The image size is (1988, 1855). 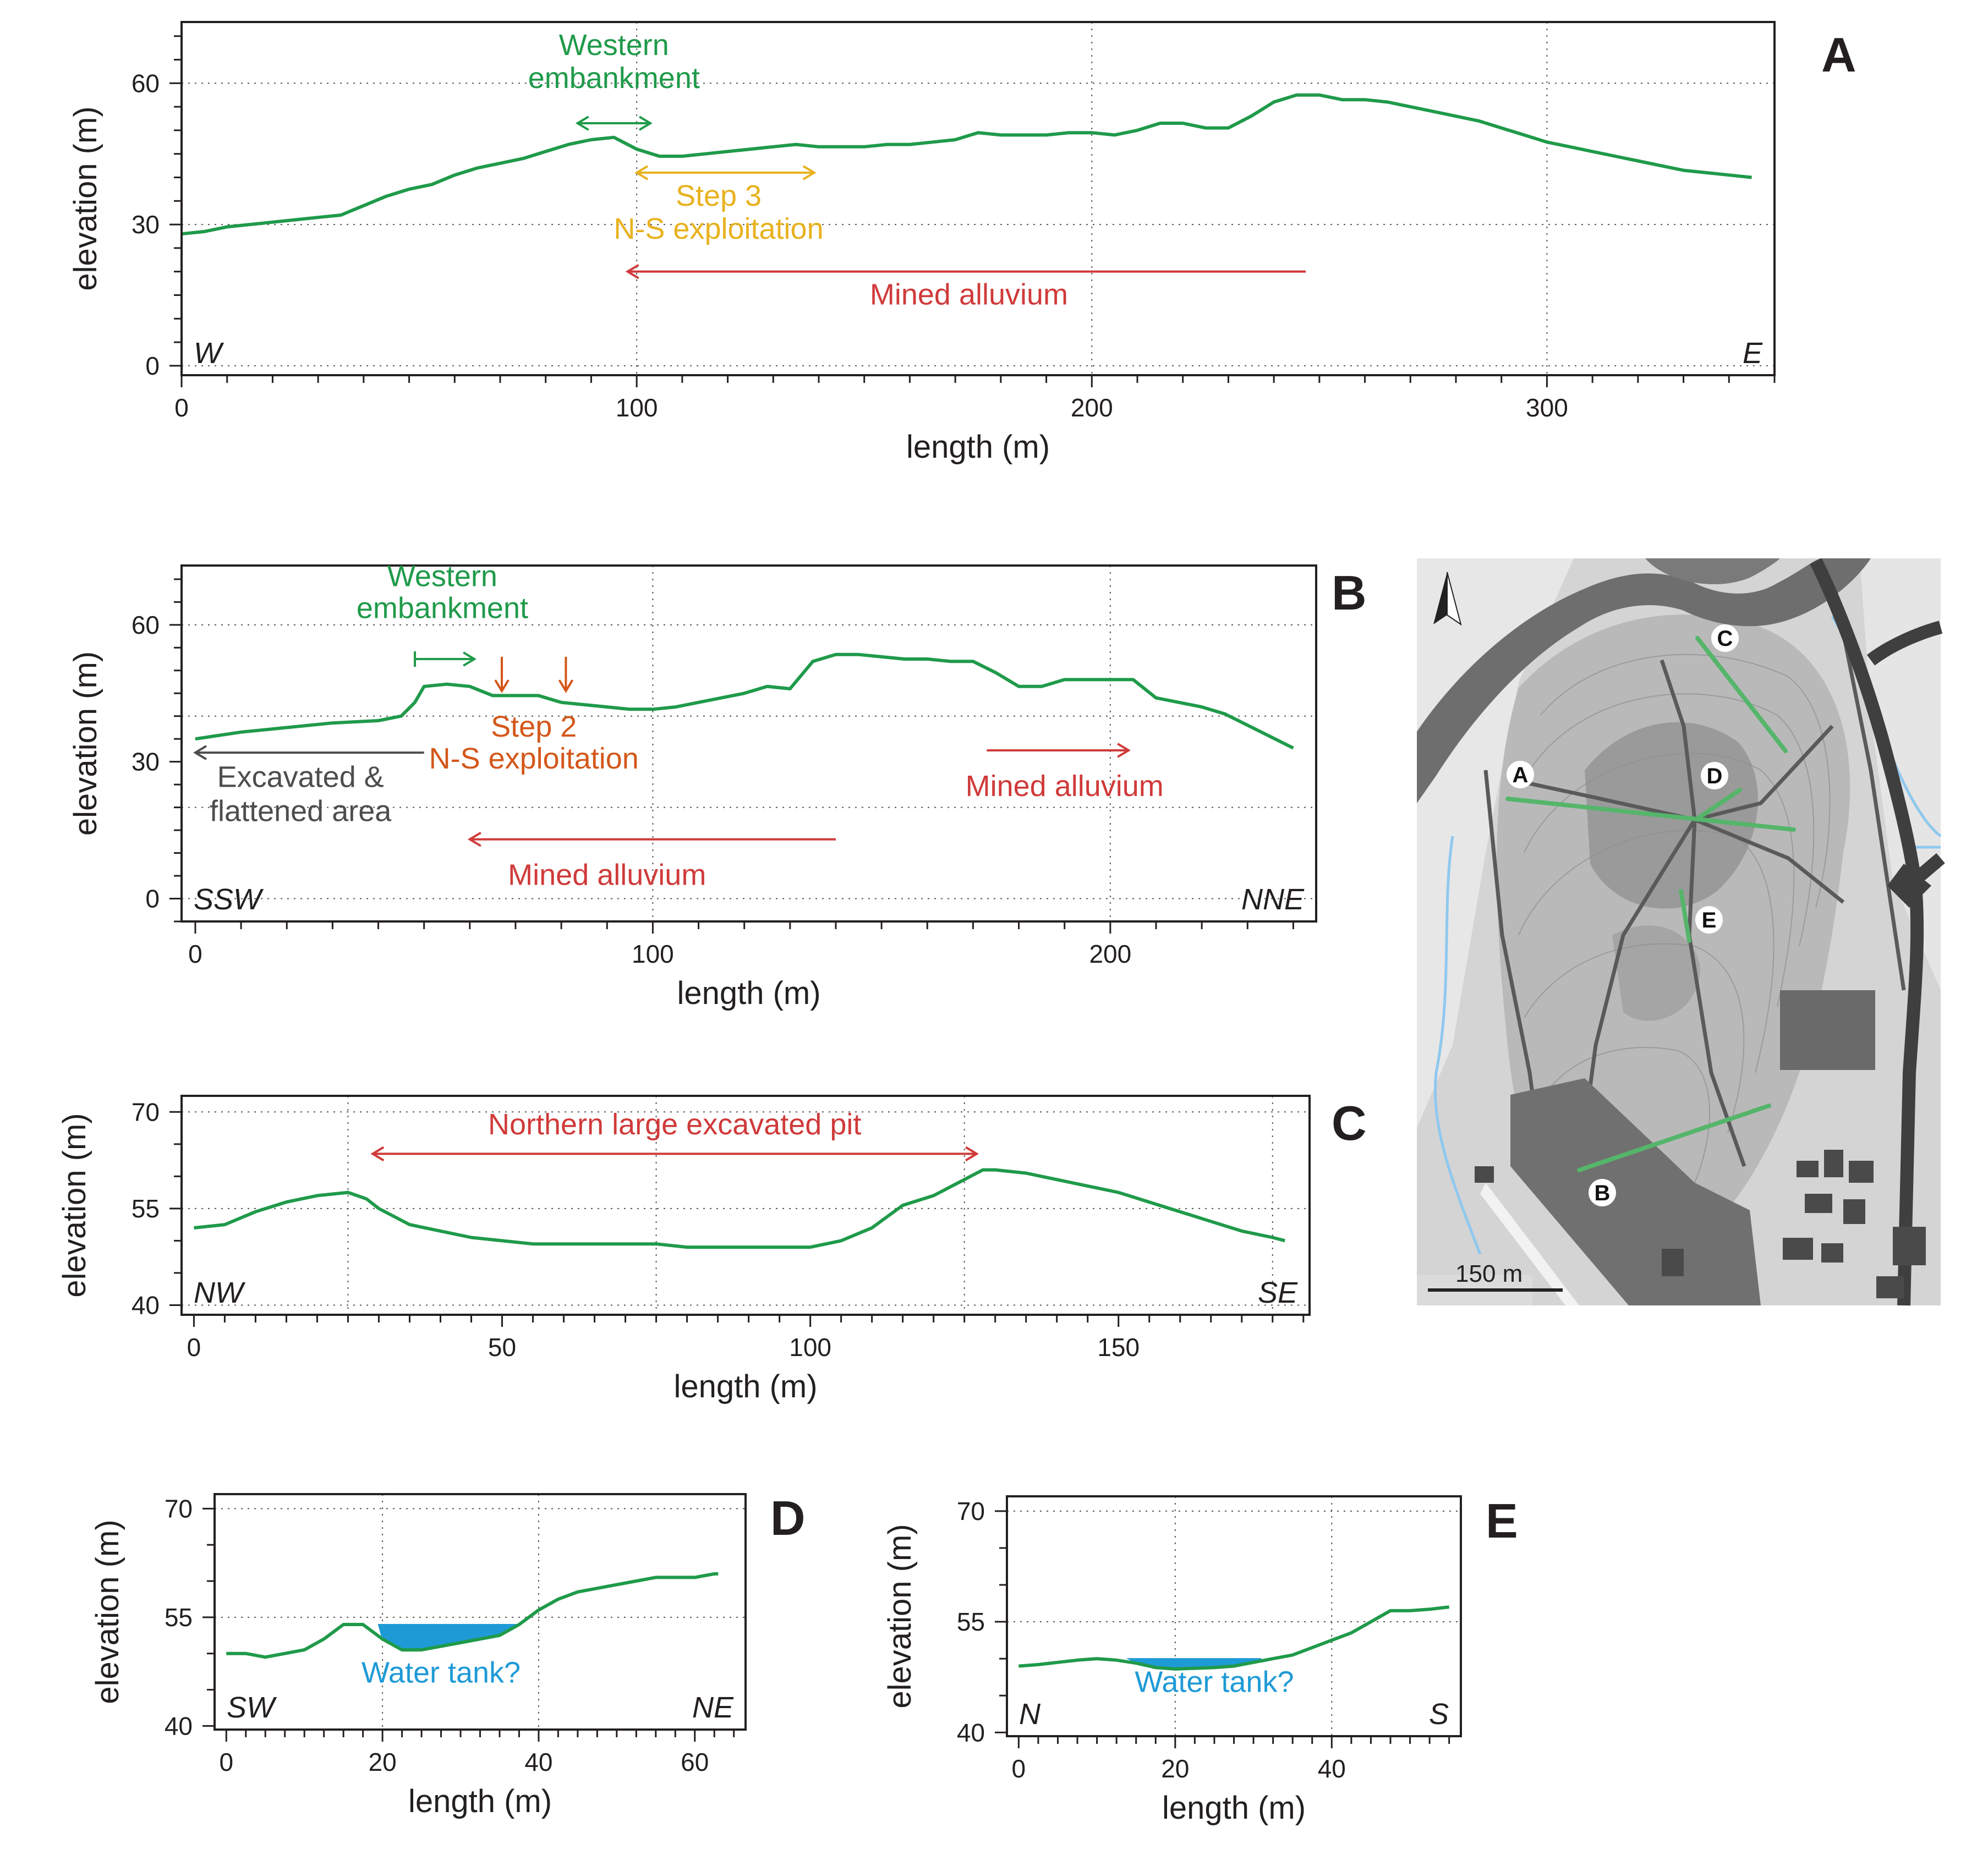 What do you see at coordinates (1741, 694) in the screenshot?
I see `map-profile-line-c` at bounding box center [1741, 694].